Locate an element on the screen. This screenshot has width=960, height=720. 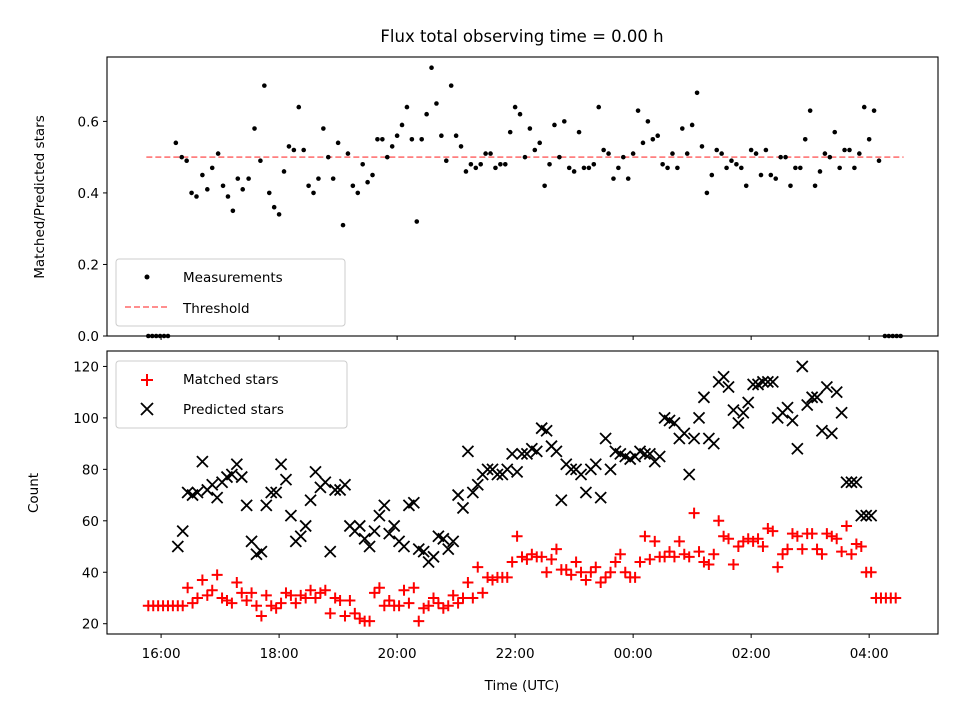
legend-predicted-marker is located at coordinates (147, 409).